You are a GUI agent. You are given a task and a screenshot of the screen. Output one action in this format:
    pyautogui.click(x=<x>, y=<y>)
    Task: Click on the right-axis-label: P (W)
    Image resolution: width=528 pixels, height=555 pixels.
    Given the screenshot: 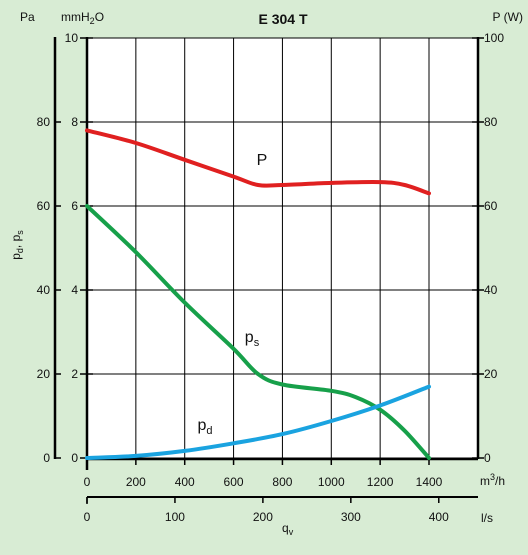 What is the action you would take?
    pyautogui.click(x=508, y=17)
    